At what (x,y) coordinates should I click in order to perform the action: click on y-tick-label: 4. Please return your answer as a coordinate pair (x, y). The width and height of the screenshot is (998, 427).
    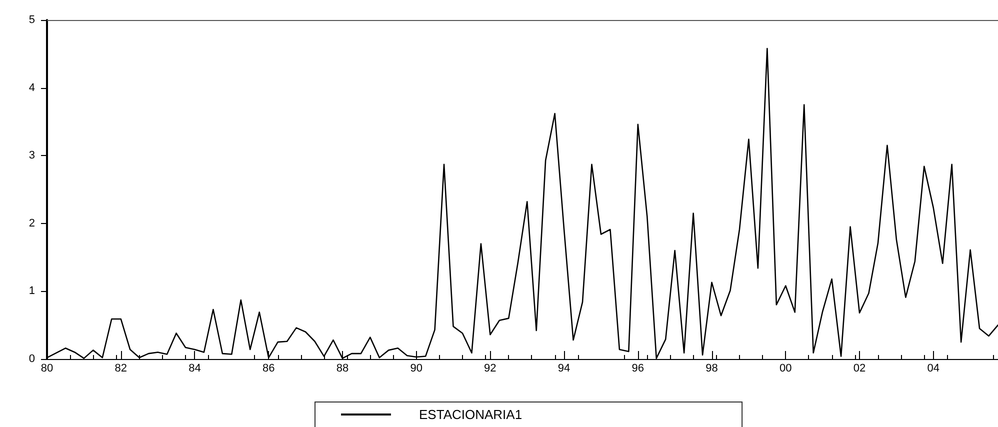
    Looking at the image, I should click on (31, 88).